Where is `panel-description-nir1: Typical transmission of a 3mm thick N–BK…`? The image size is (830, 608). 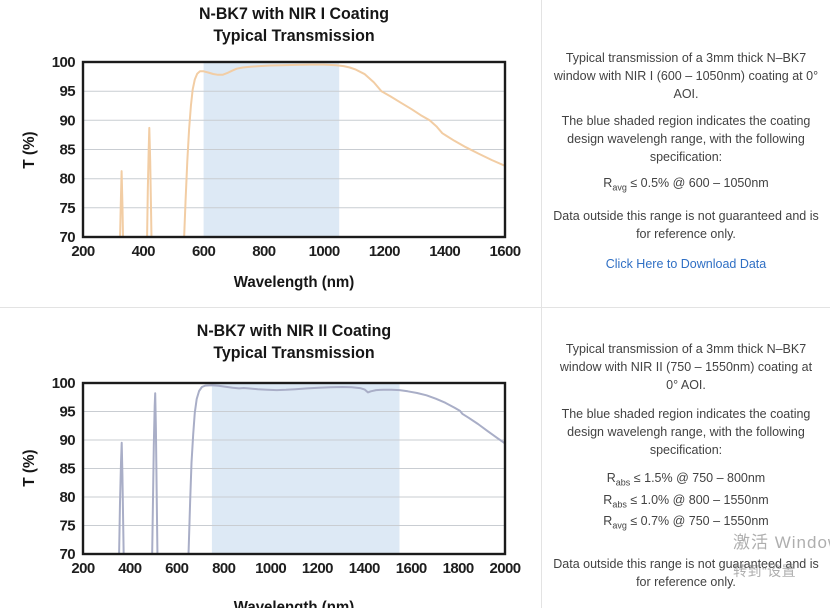
panel-description-nir1: Typical transmission of a 3mm thick N–BK… is located at coordinates (686, 76).